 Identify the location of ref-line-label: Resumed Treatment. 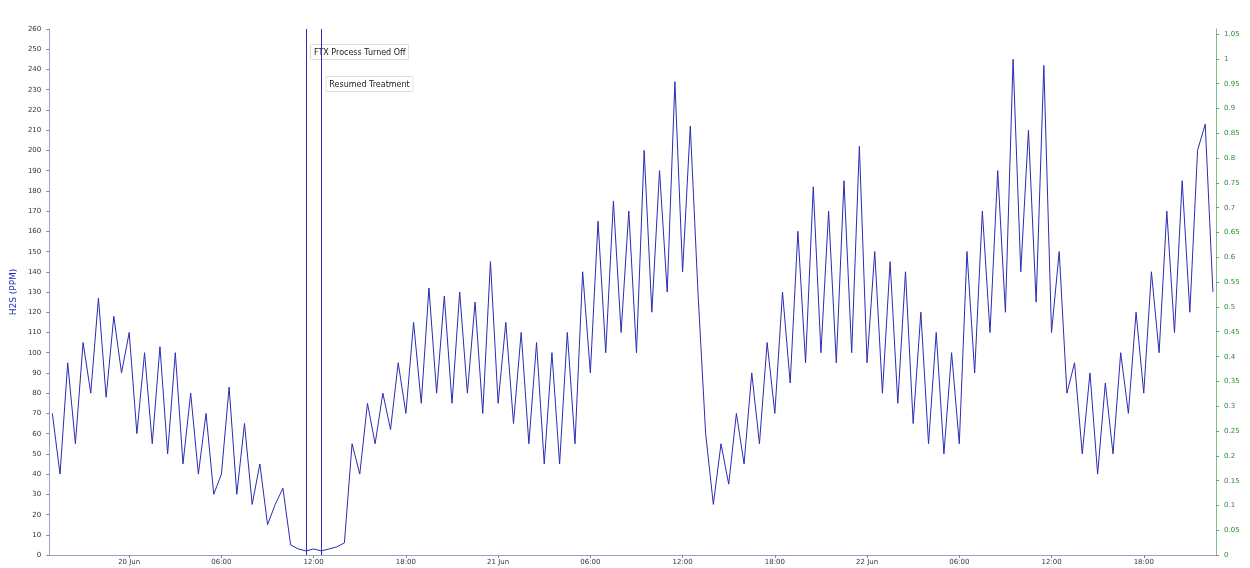
(369, 84).